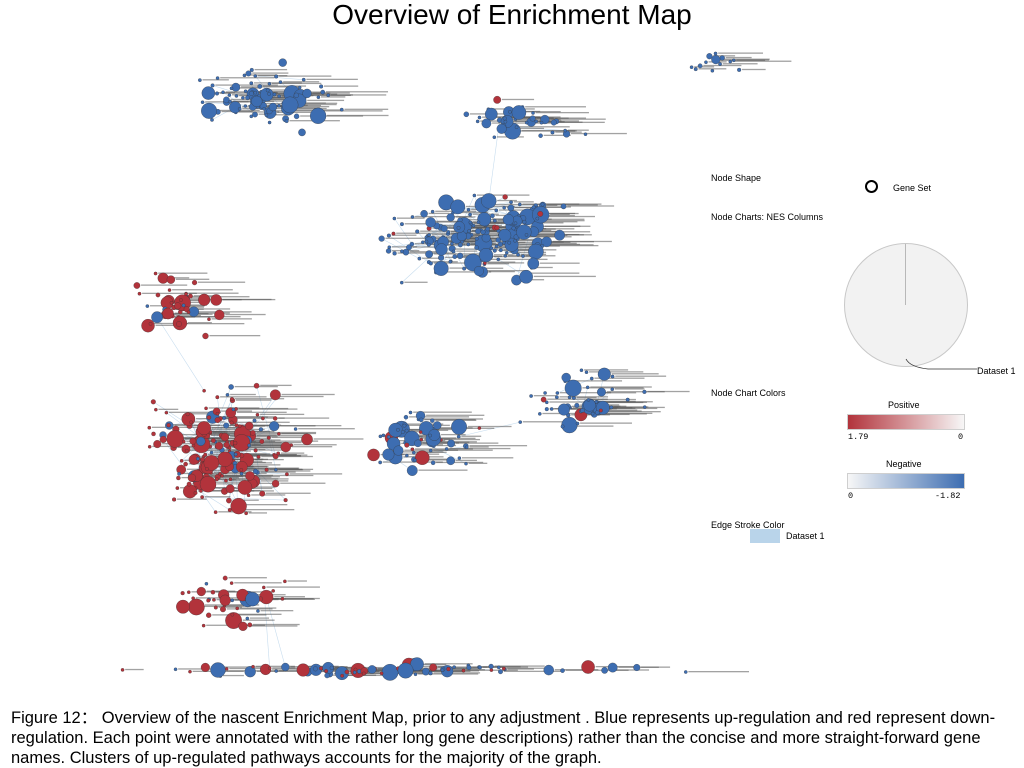 This screenshot has height=768, width=1024. I want to click on negative-max-label: -1.82, so click(948, 496).